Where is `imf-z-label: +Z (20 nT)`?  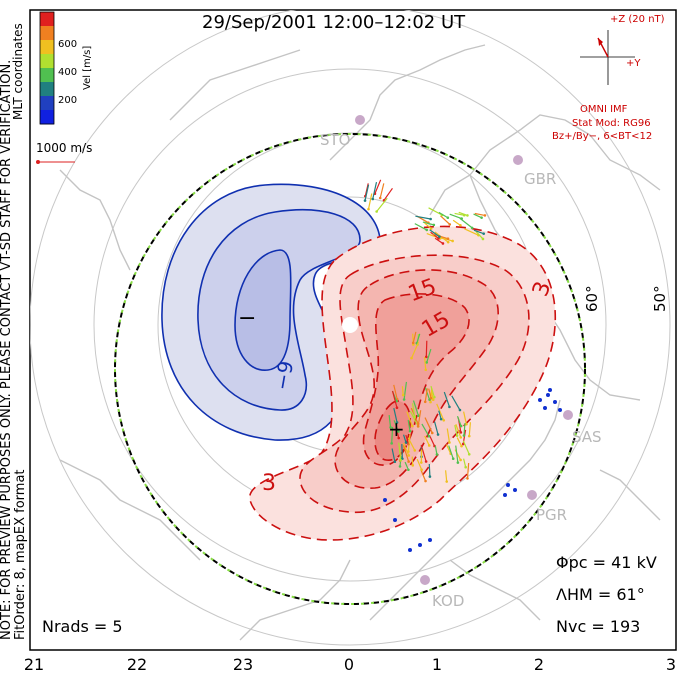
imf-z-label: +Z (20 nT) is located at coordinates (637, 19).